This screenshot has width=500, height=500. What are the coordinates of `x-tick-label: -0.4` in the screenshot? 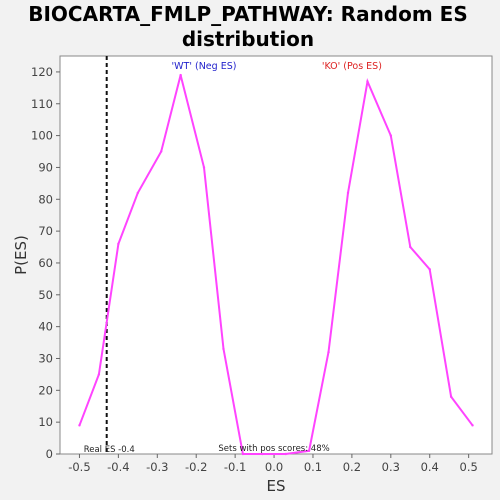 It's located at (118, 467).